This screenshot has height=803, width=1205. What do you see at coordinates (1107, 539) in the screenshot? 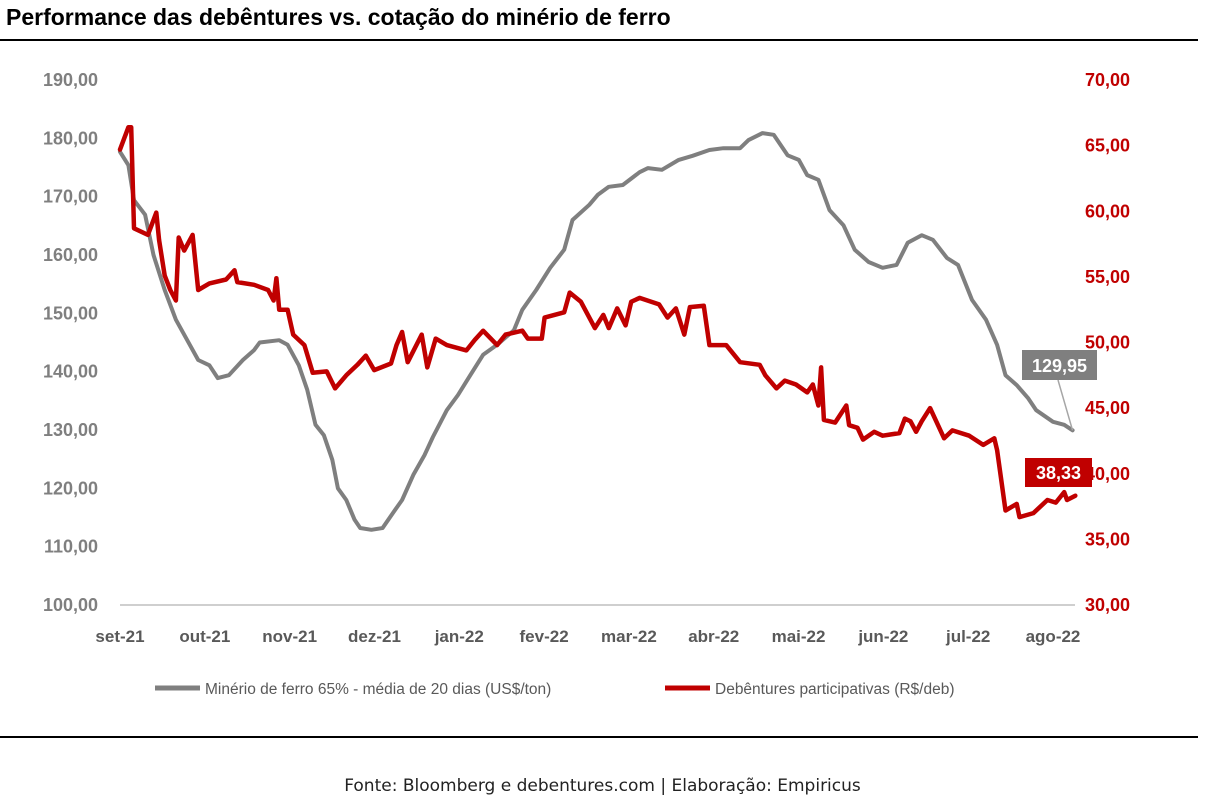
I see `right-y-tick-label: 35,00` at bounding box center [1107, 539].